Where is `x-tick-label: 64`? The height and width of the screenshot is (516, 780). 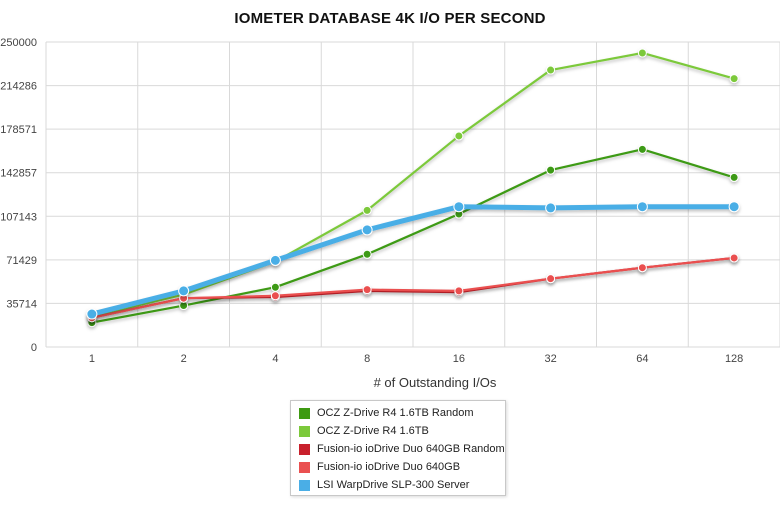 x-tick-label: 64 is located at coordinates (642, 359).